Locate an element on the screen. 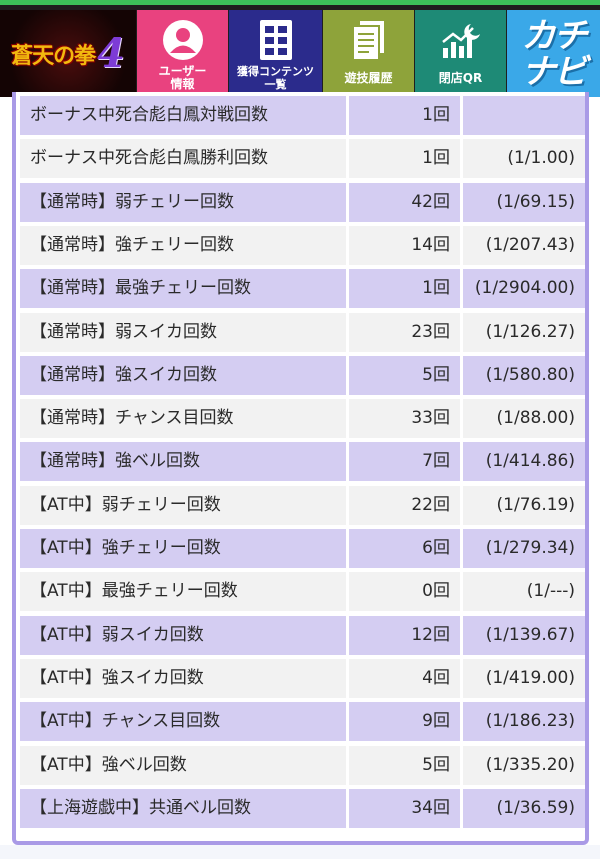 The height and width of the screenshot is (859, 600). stat-count: 34回 is located at coordinates (404, 808).